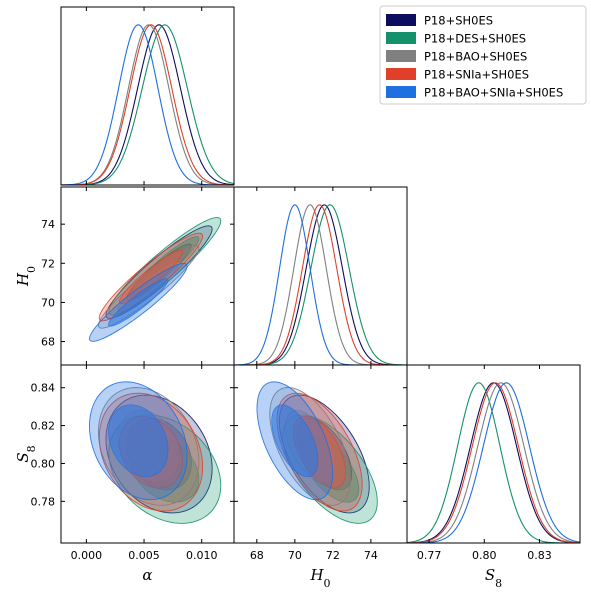 This screenshot has height=592, width=591. What do you see at coordinates (429, 555) in the screenshot?
I see `x-tick-label-S8: 0.77` at bounding box center [429, 555].